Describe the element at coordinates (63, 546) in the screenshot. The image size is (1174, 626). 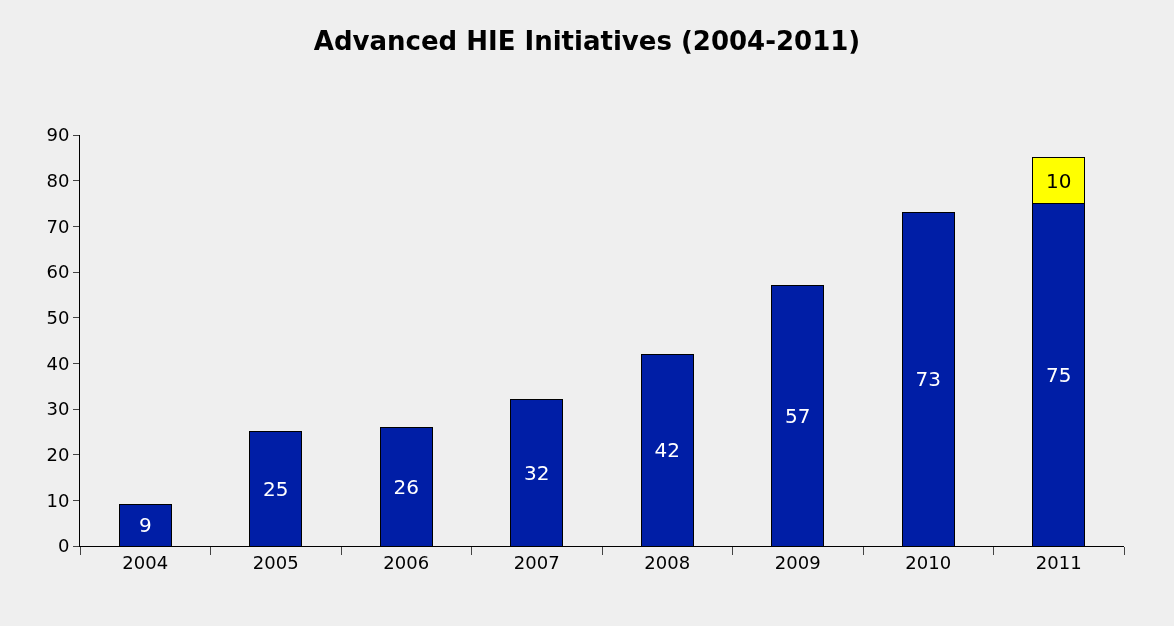
I see `y-tick-label: 0` at that location.